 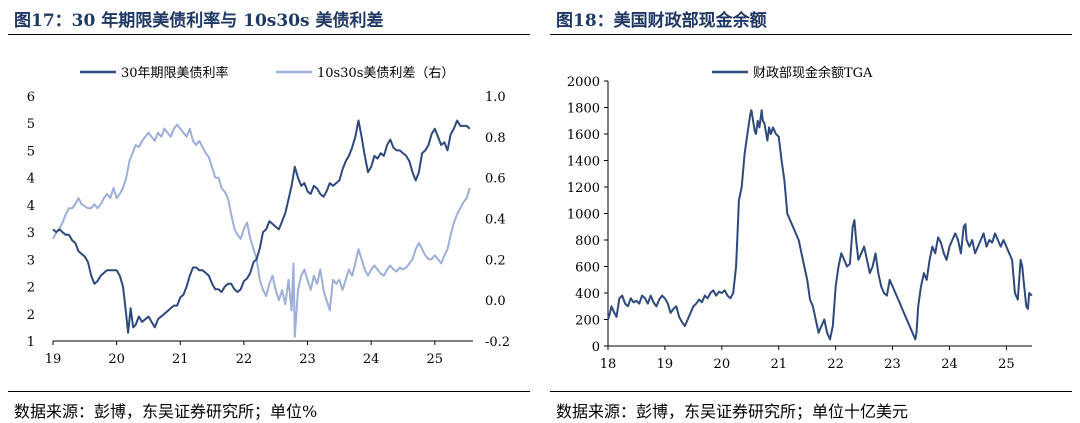 What do you see at coordinates (495, 179) in the screenshot?
I see `y-right-tick-label: 0.6` at bounding box center [495, 179].